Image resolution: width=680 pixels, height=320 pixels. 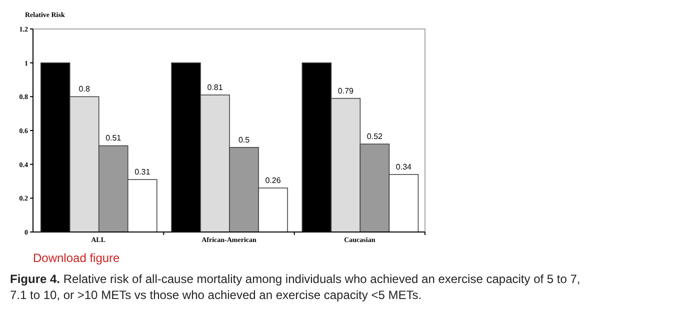 What do you see at coordinates (375, 137) in the screenshot?
I see `data-label: 0.52` at bounding box center [375, 137].